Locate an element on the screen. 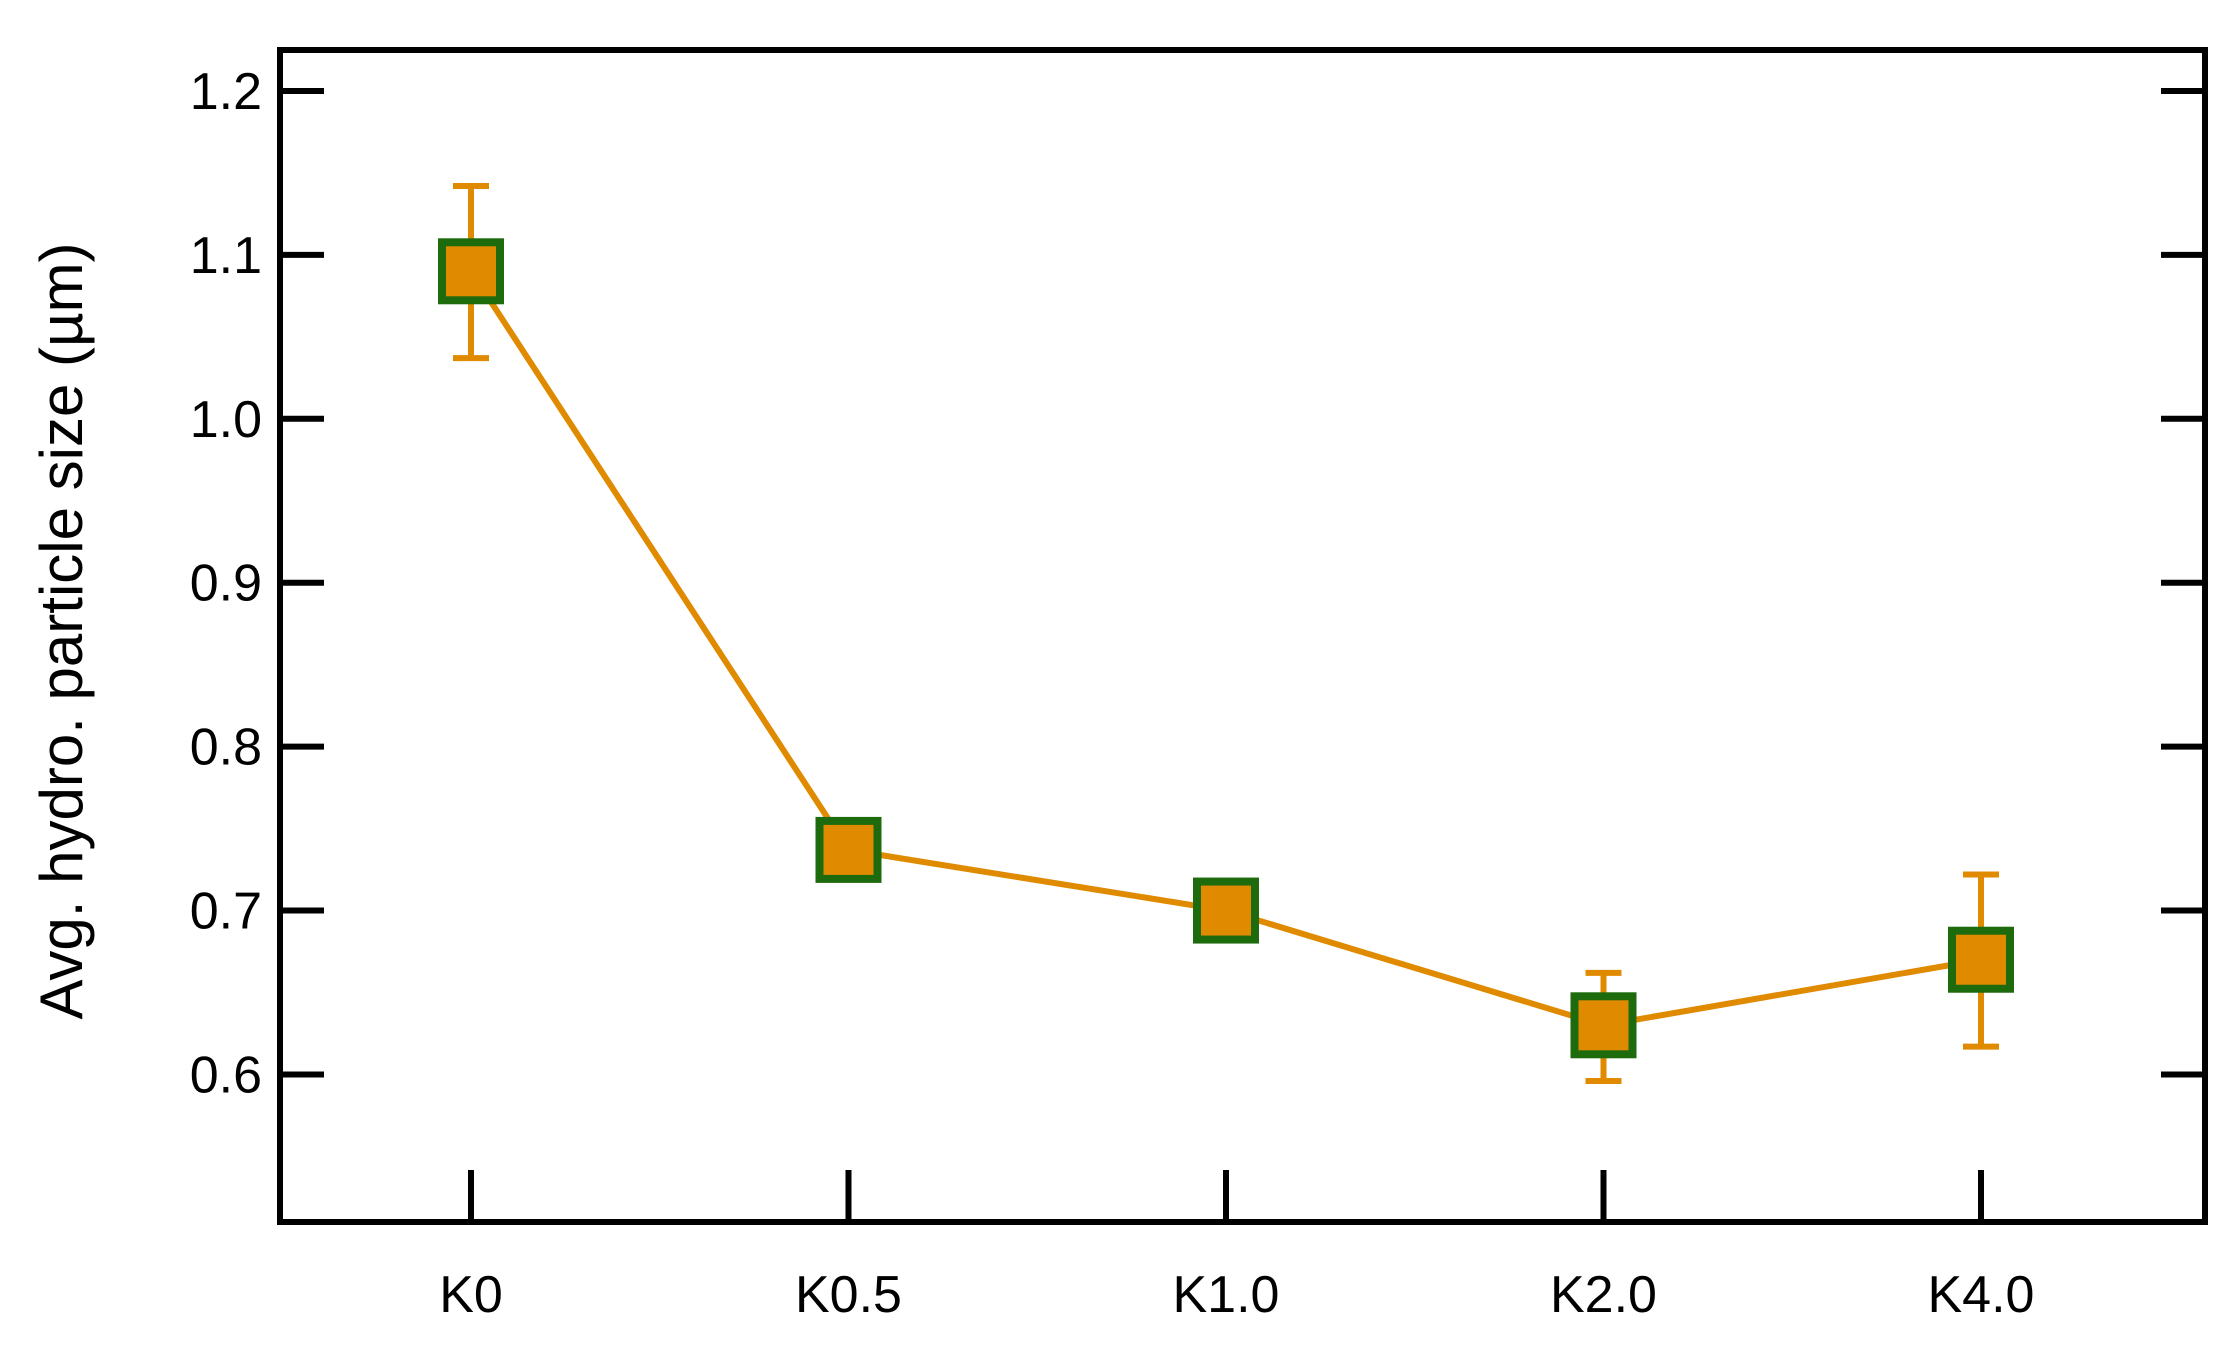 The height and width of the screenshot is (1349, 2234). x-tick-label: K0 is located at coordinates (471, 1295).